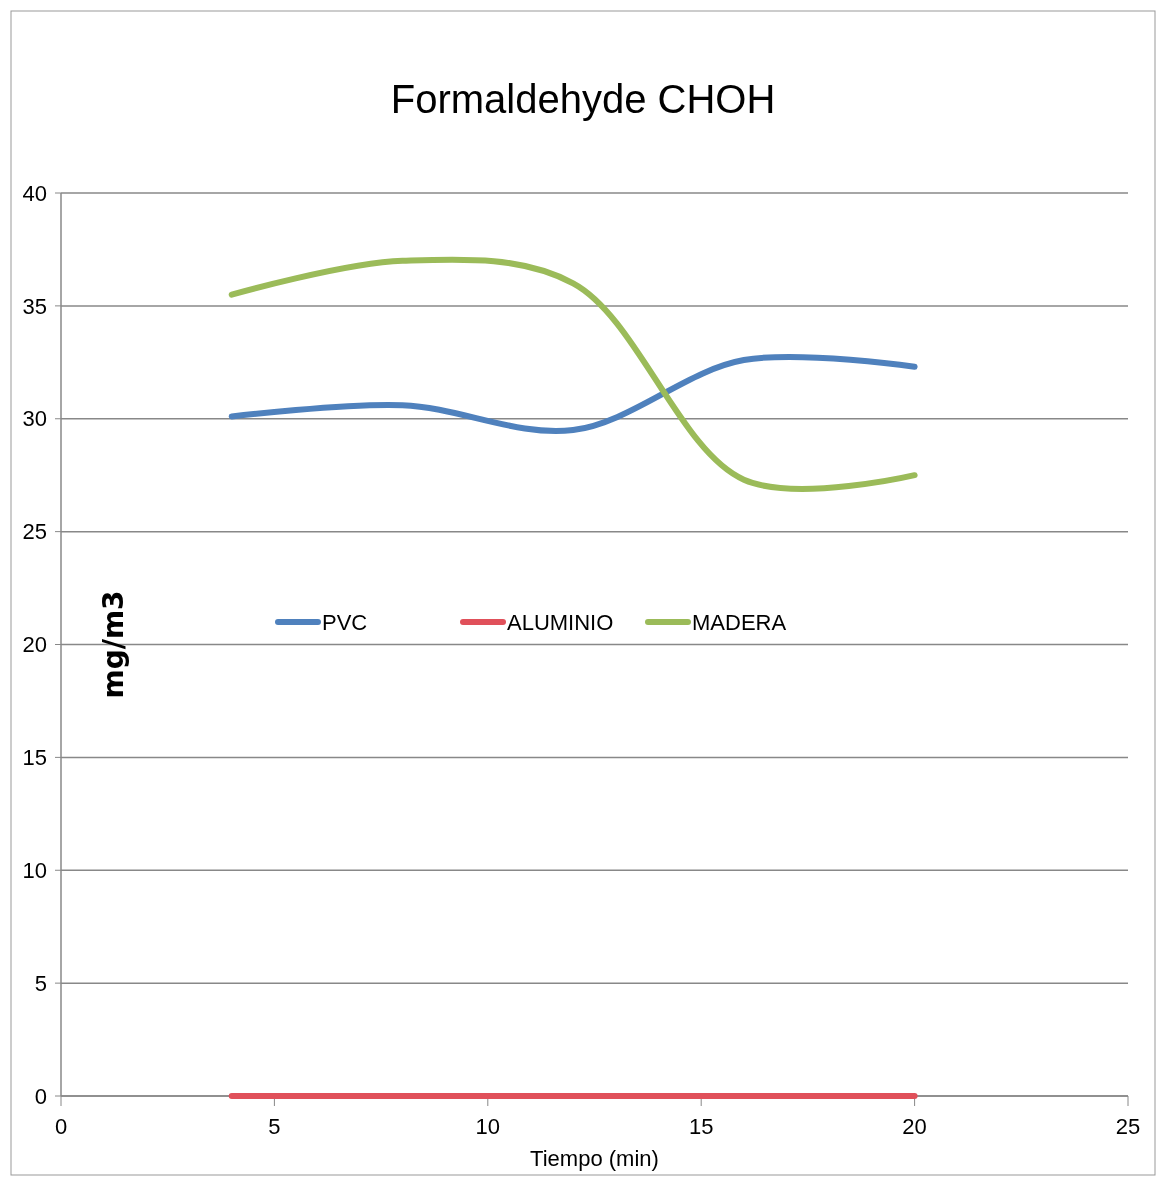 The image size is (1169, 1187). What do you see at coordinates (34, 870) in the screenshot?
I see `y-tick-label: 10` at bounding box center [34, 870].